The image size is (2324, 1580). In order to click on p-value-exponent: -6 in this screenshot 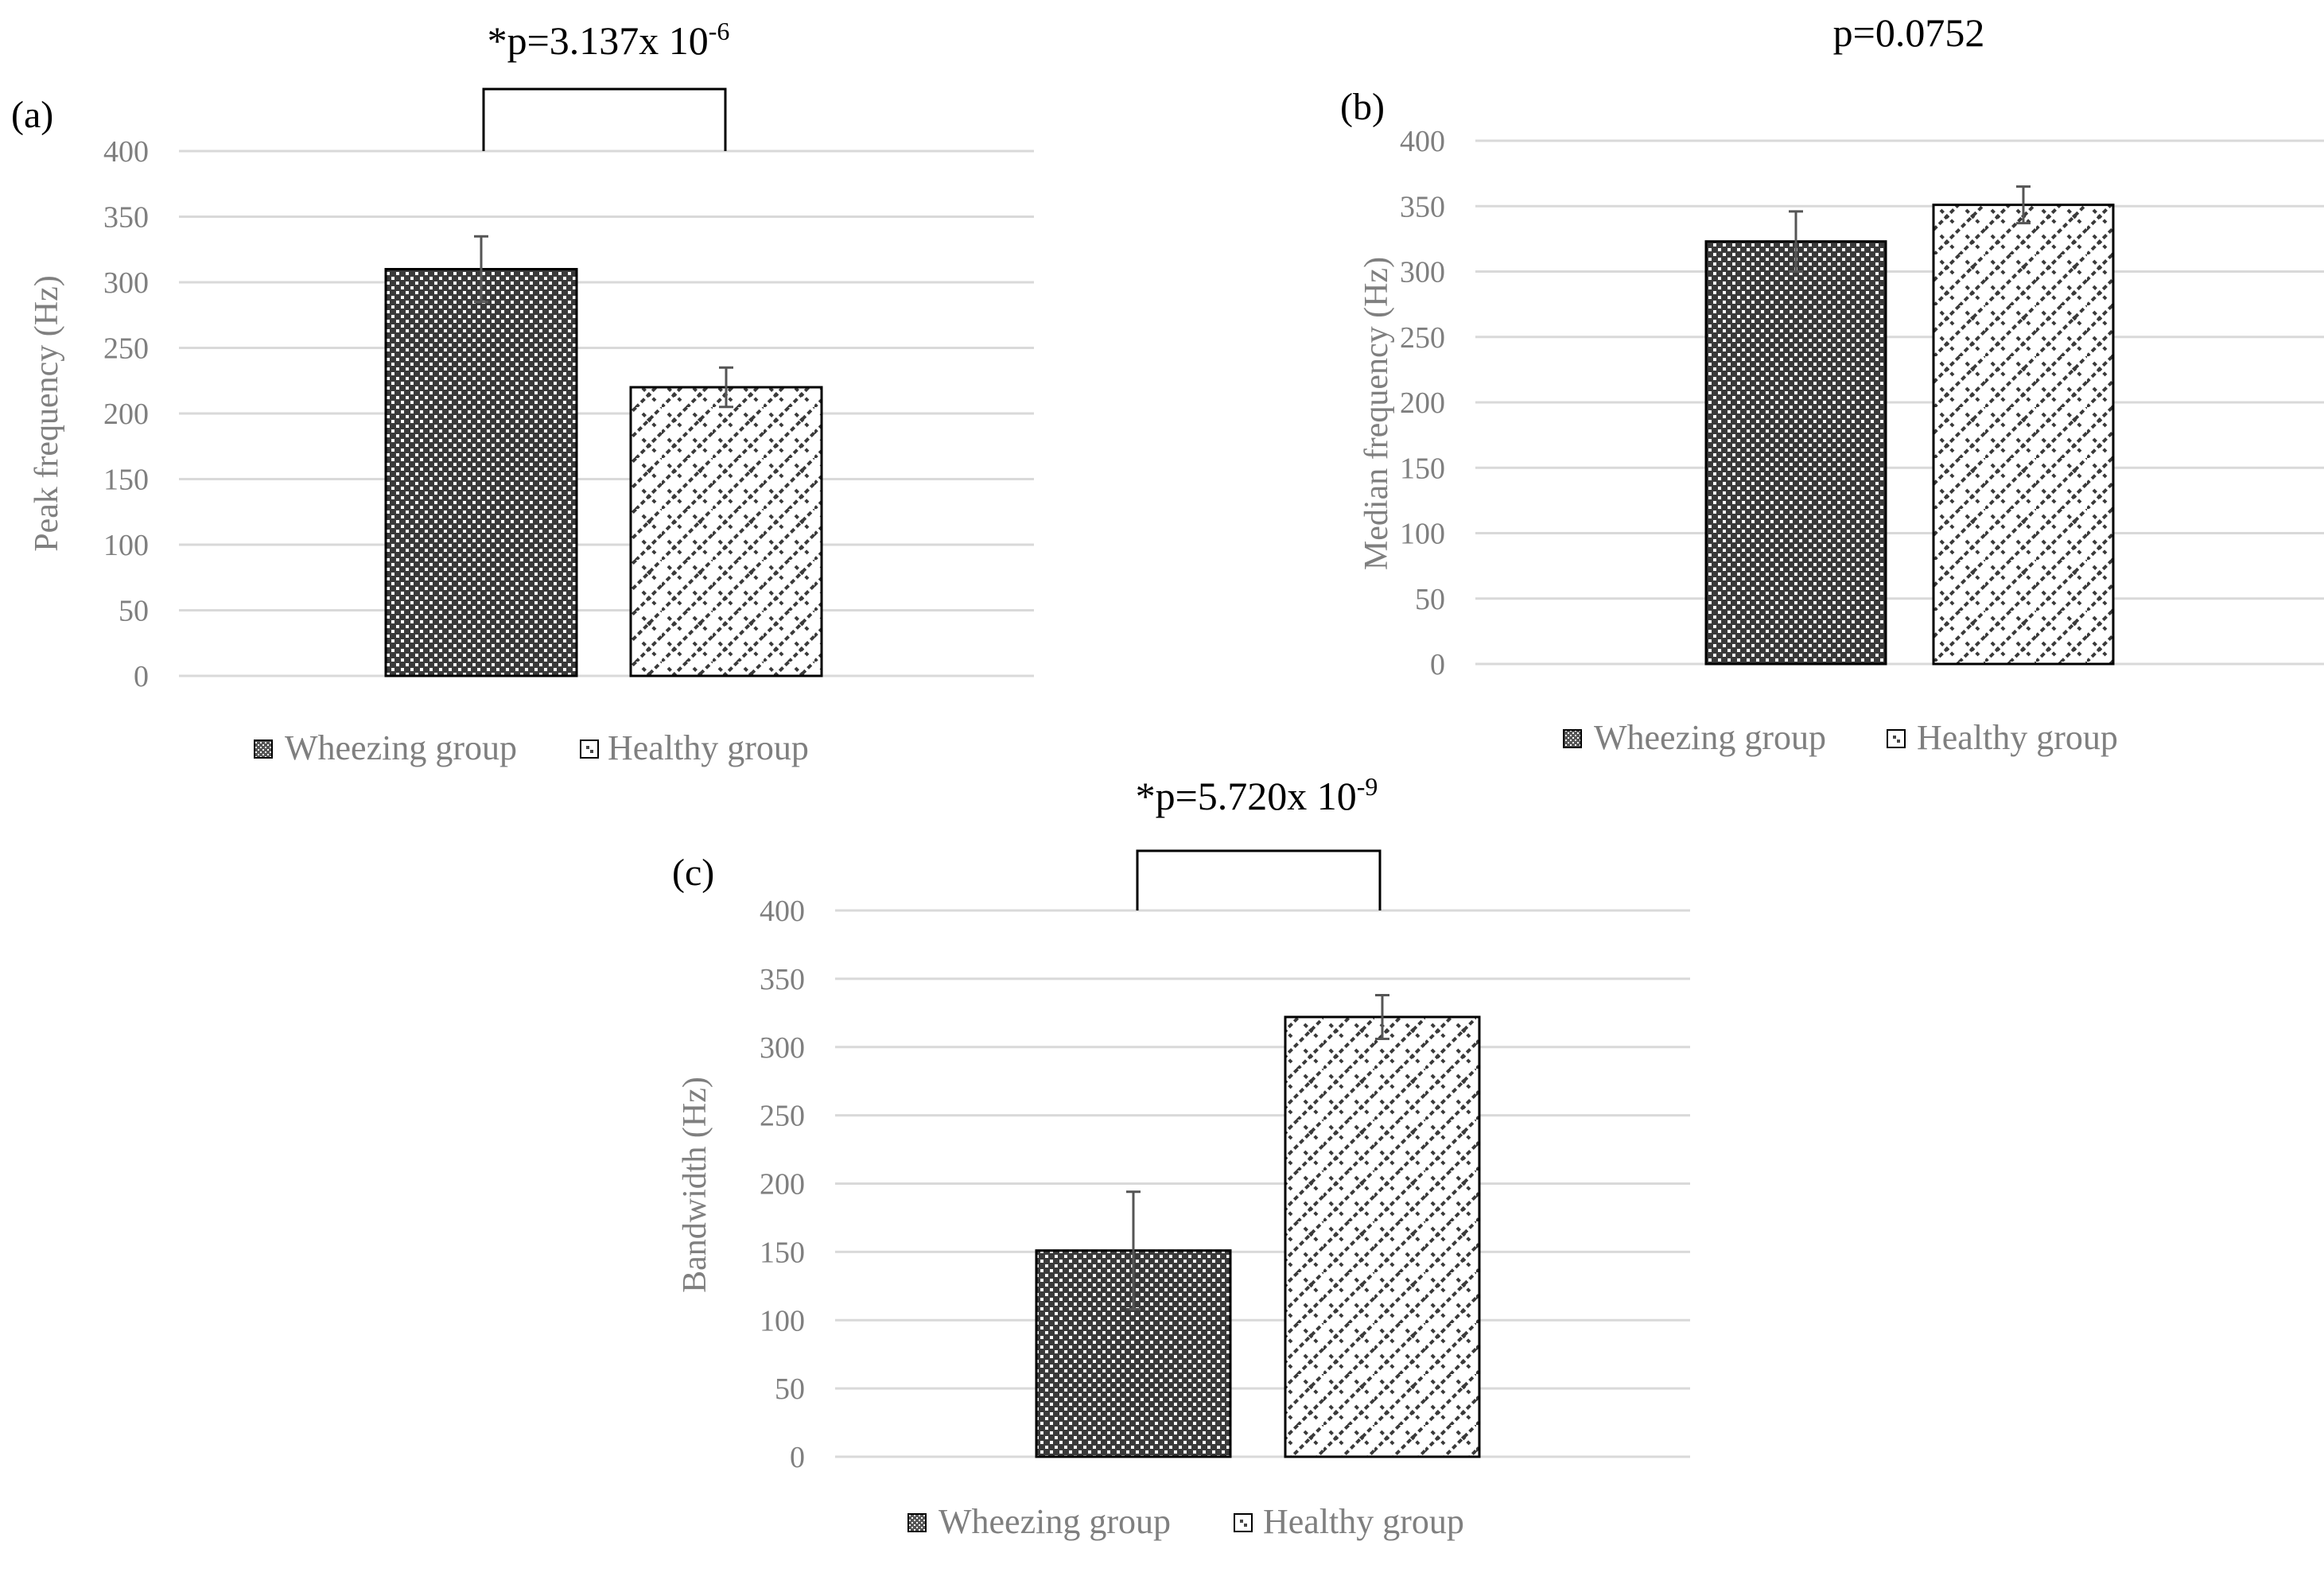, I will do `click(719, 31)`.